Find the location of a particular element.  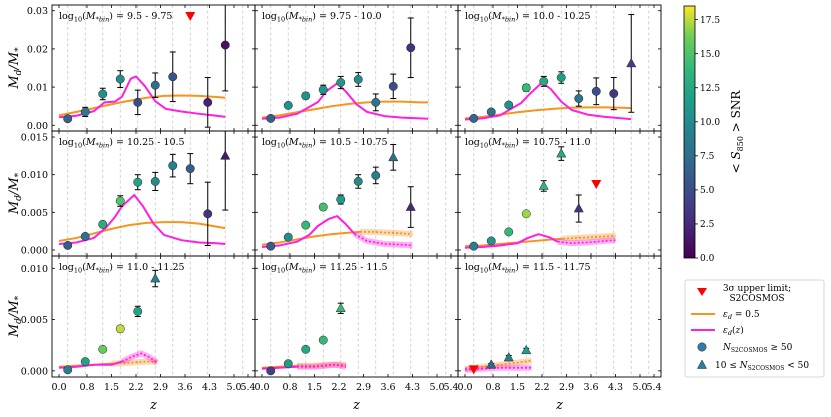

colorbar-tick-label: 0.0 is located at coordinates (707, 259).